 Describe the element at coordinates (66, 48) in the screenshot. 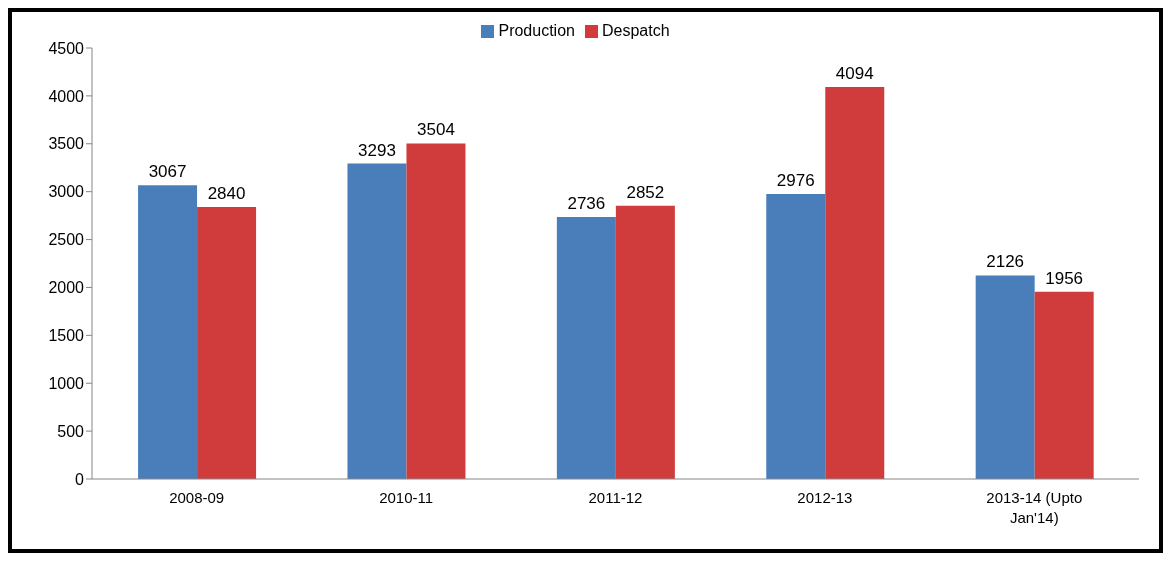

I see `y-tick-label: 4500` at that location.